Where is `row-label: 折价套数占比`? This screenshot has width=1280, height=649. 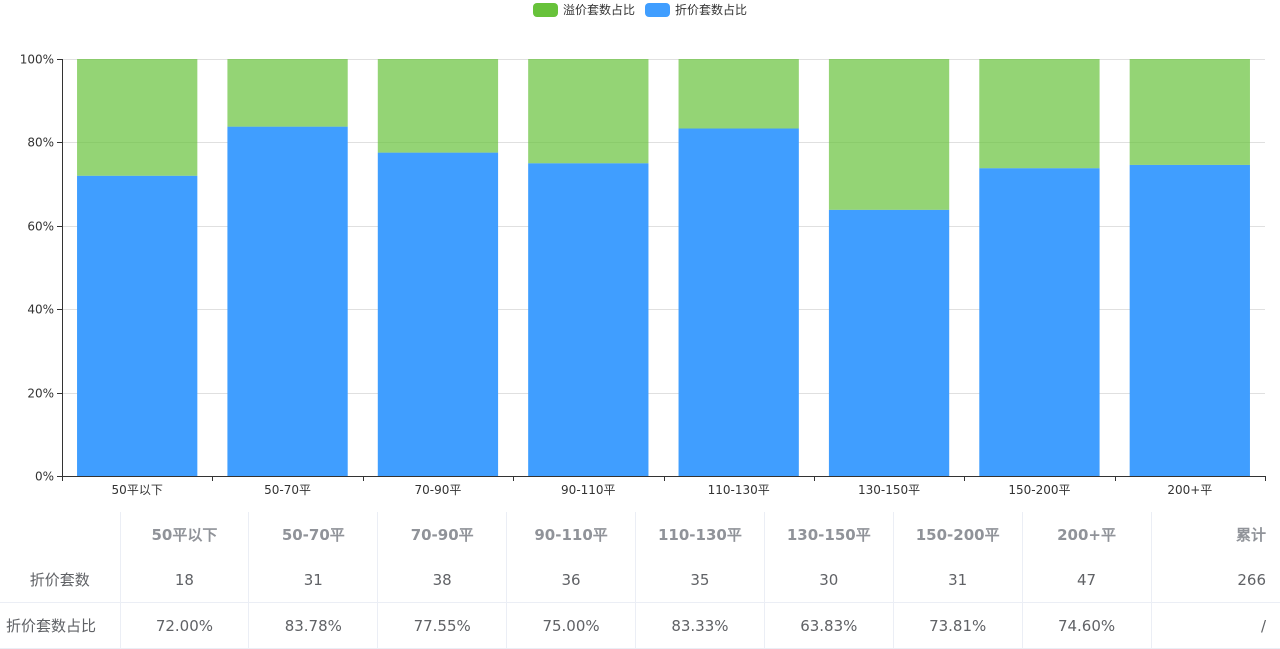
row-label: 折价套数占比 is located at coordinates (60, 625).